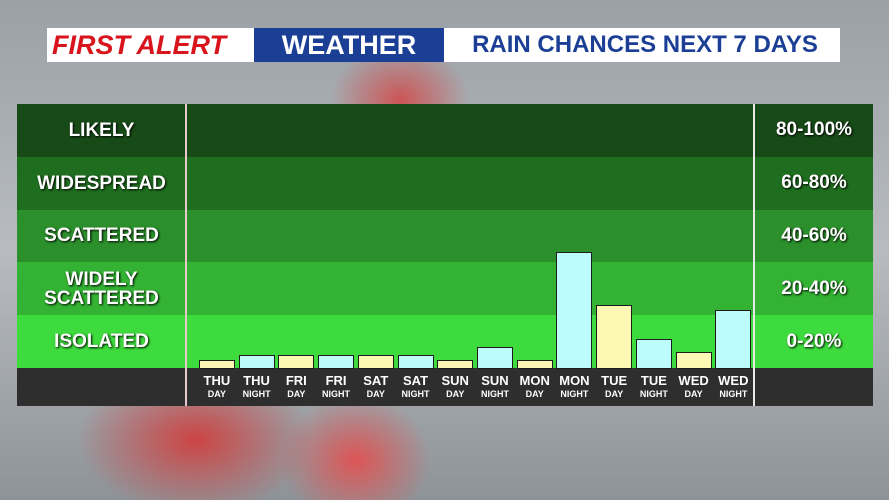  I want to click on band-label: WIDELY SCATTERED, so click(101, 288).